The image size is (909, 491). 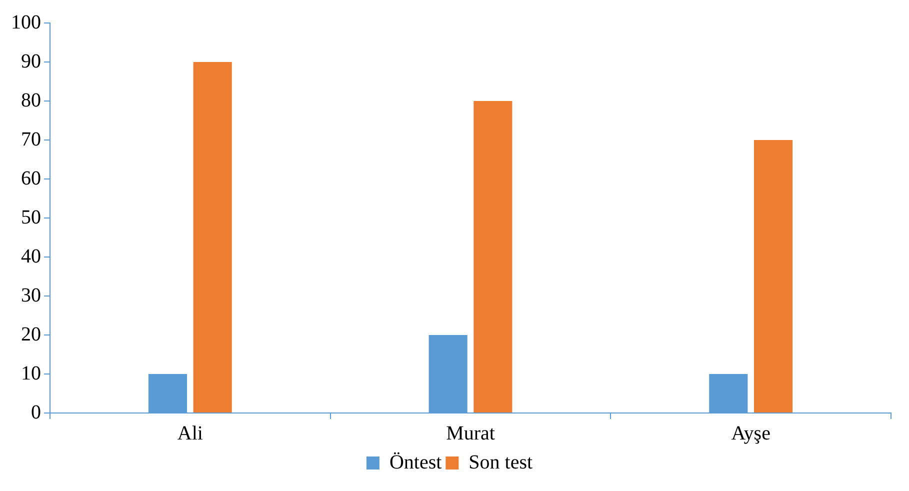 I want to click on x-tick-label: Ayşe, so click(x=751, y=433).